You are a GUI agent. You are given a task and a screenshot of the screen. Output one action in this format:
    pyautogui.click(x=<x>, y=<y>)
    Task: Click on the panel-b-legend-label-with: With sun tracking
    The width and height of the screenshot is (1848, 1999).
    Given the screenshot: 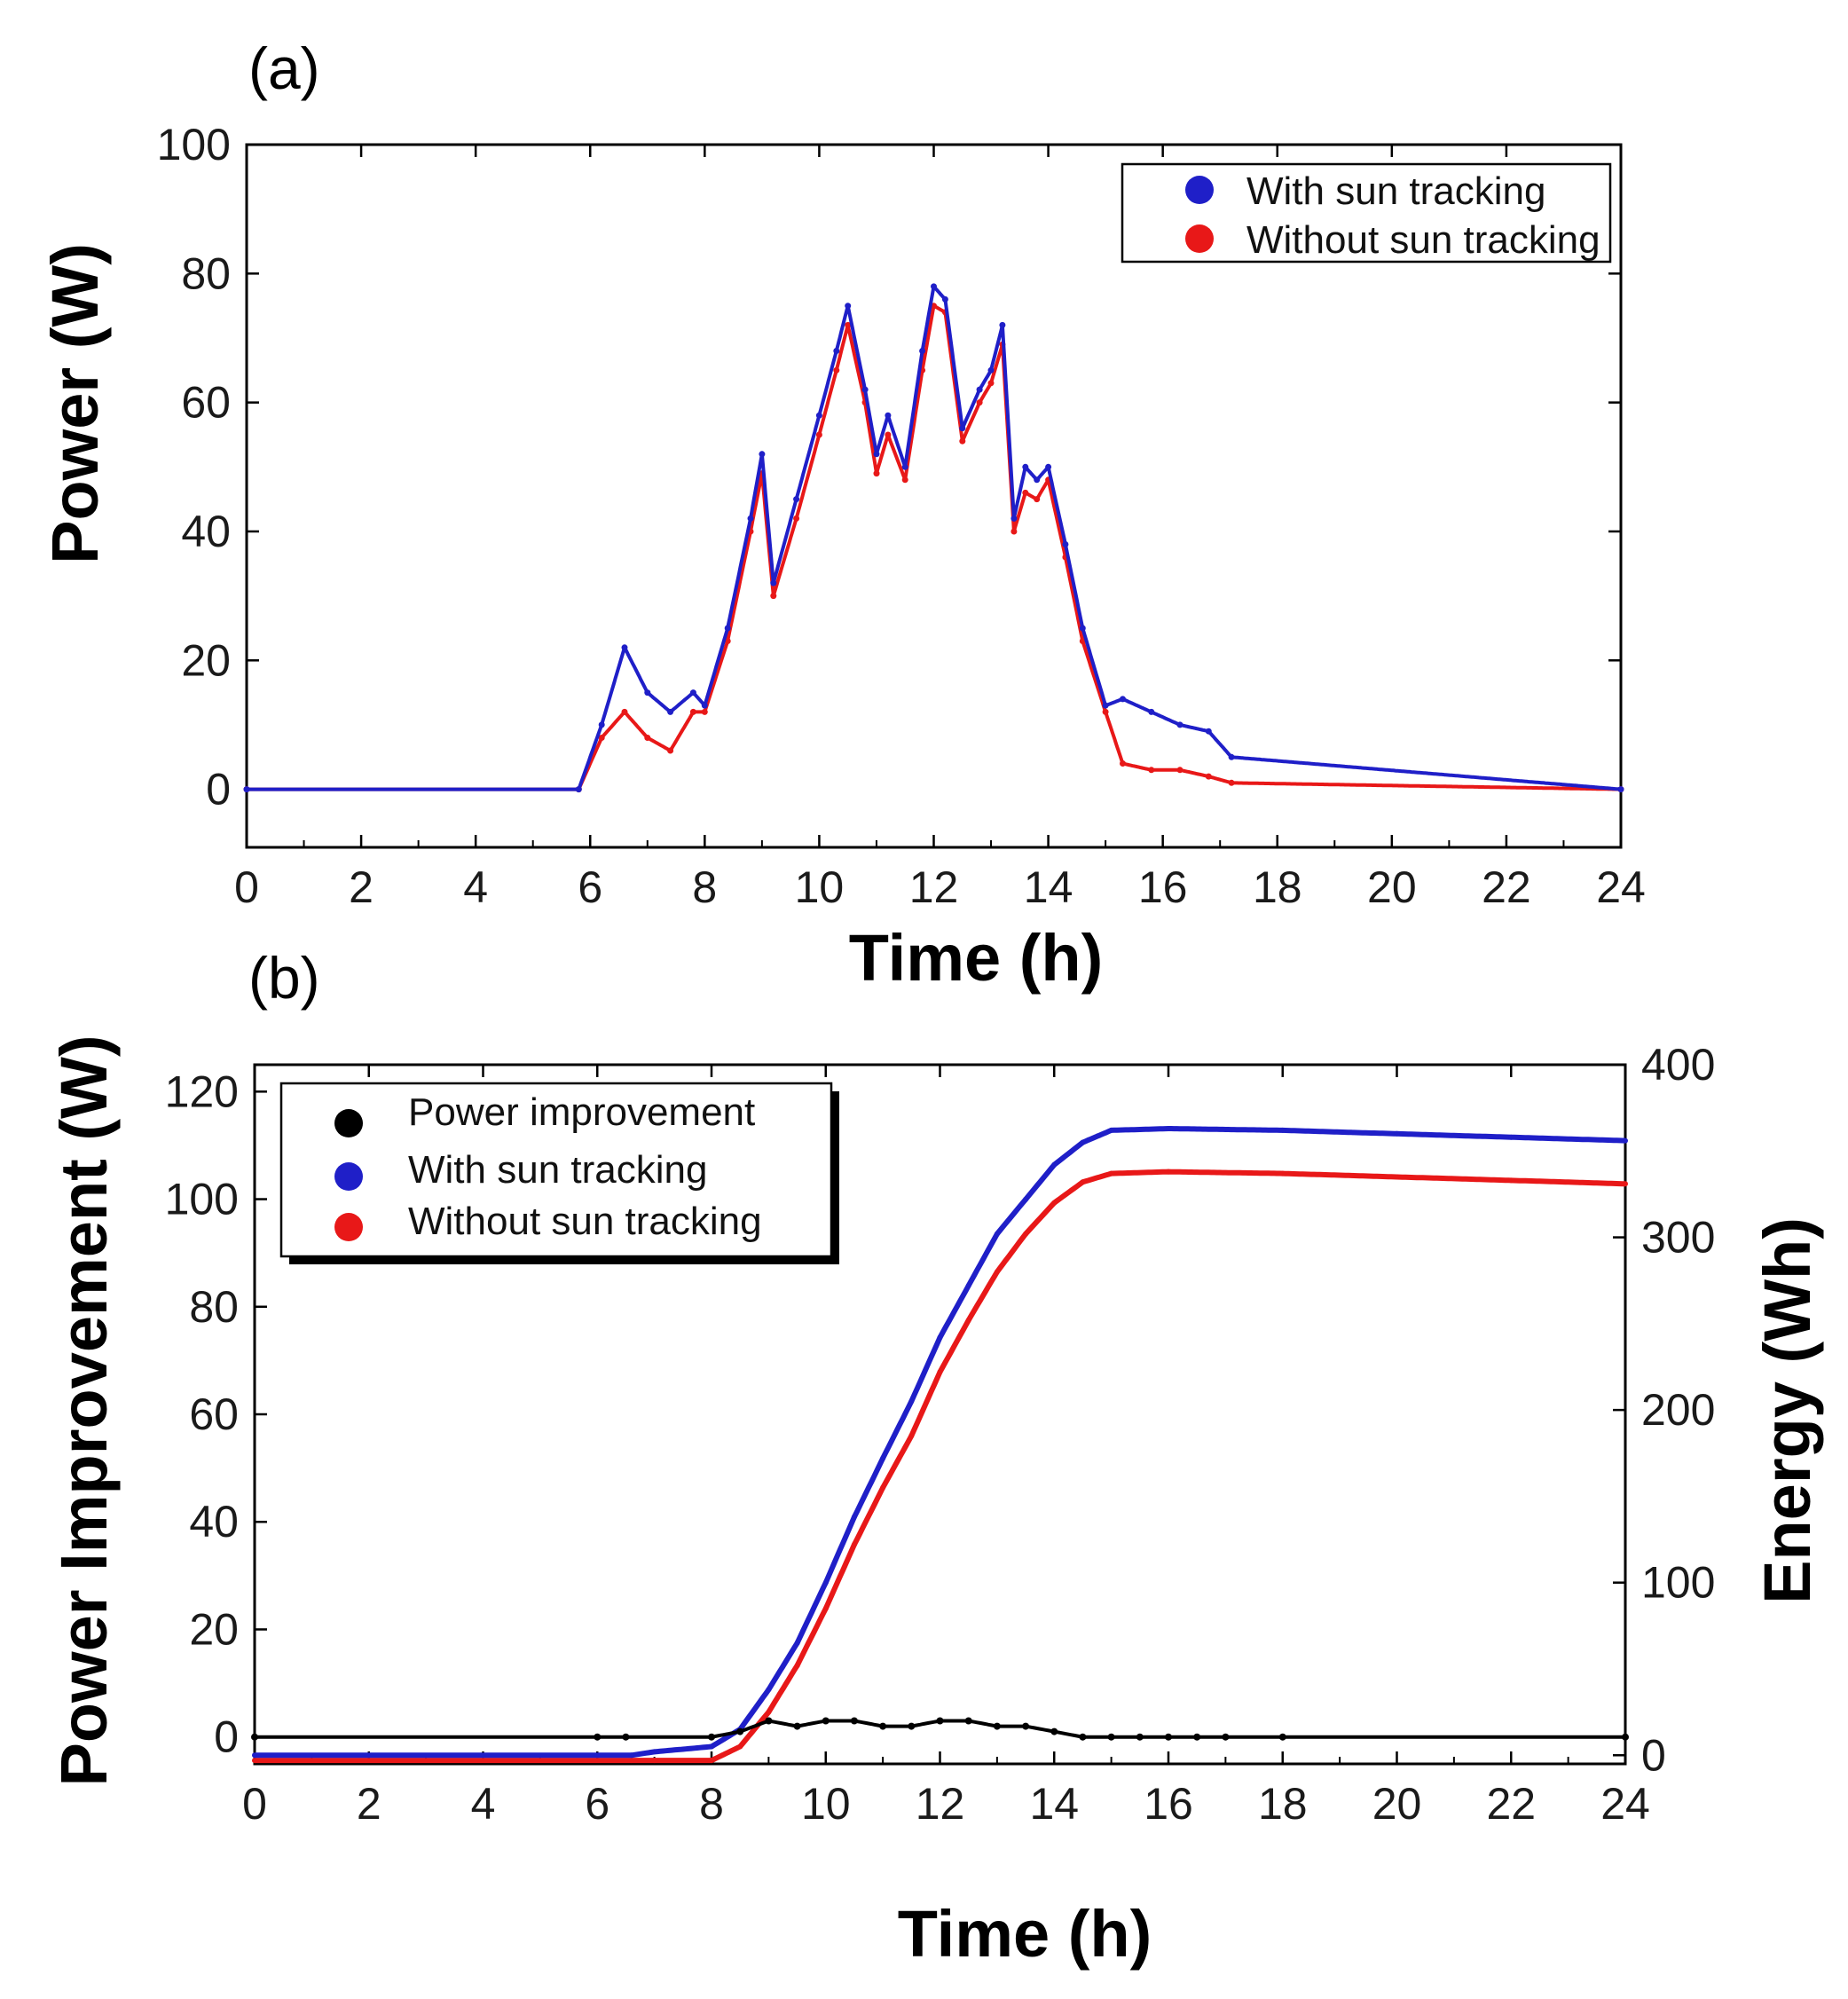 What is the action you would take?
    pyautogui.click(x=557, y=1170)
    